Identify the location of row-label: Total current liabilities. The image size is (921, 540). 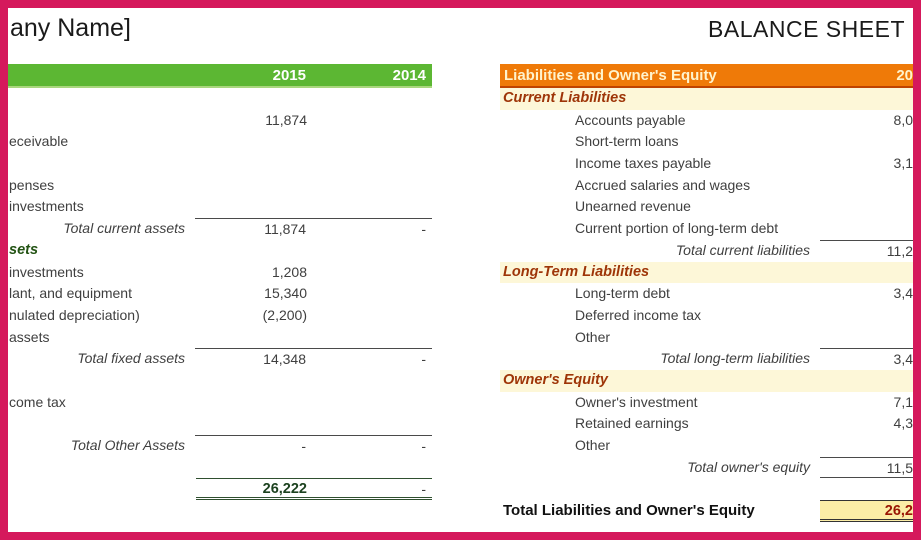
(742, 249).